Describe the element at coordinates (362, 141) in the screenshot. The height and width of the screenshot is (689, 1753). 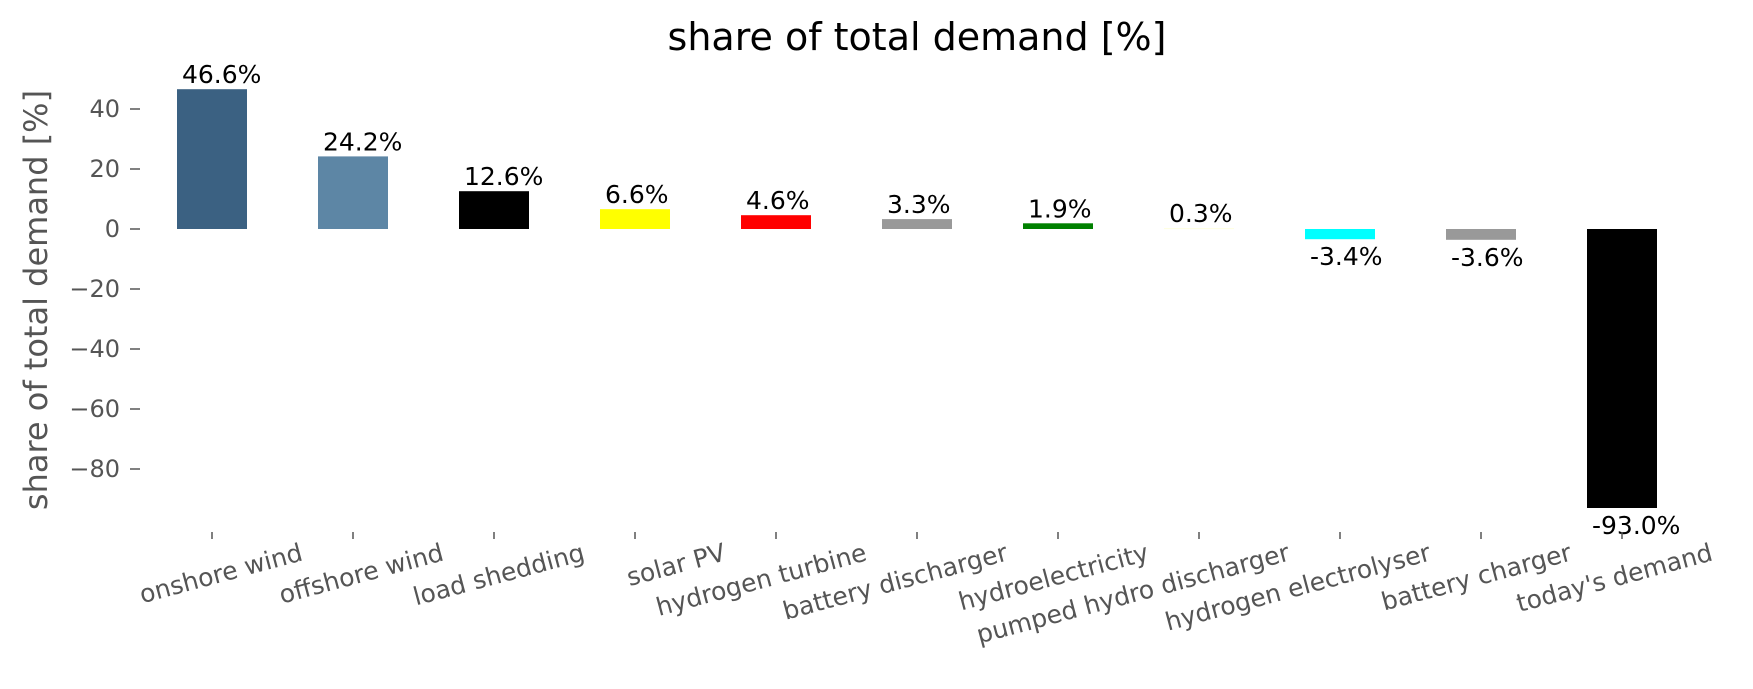
I see `data-label: 24.2%` at that location.